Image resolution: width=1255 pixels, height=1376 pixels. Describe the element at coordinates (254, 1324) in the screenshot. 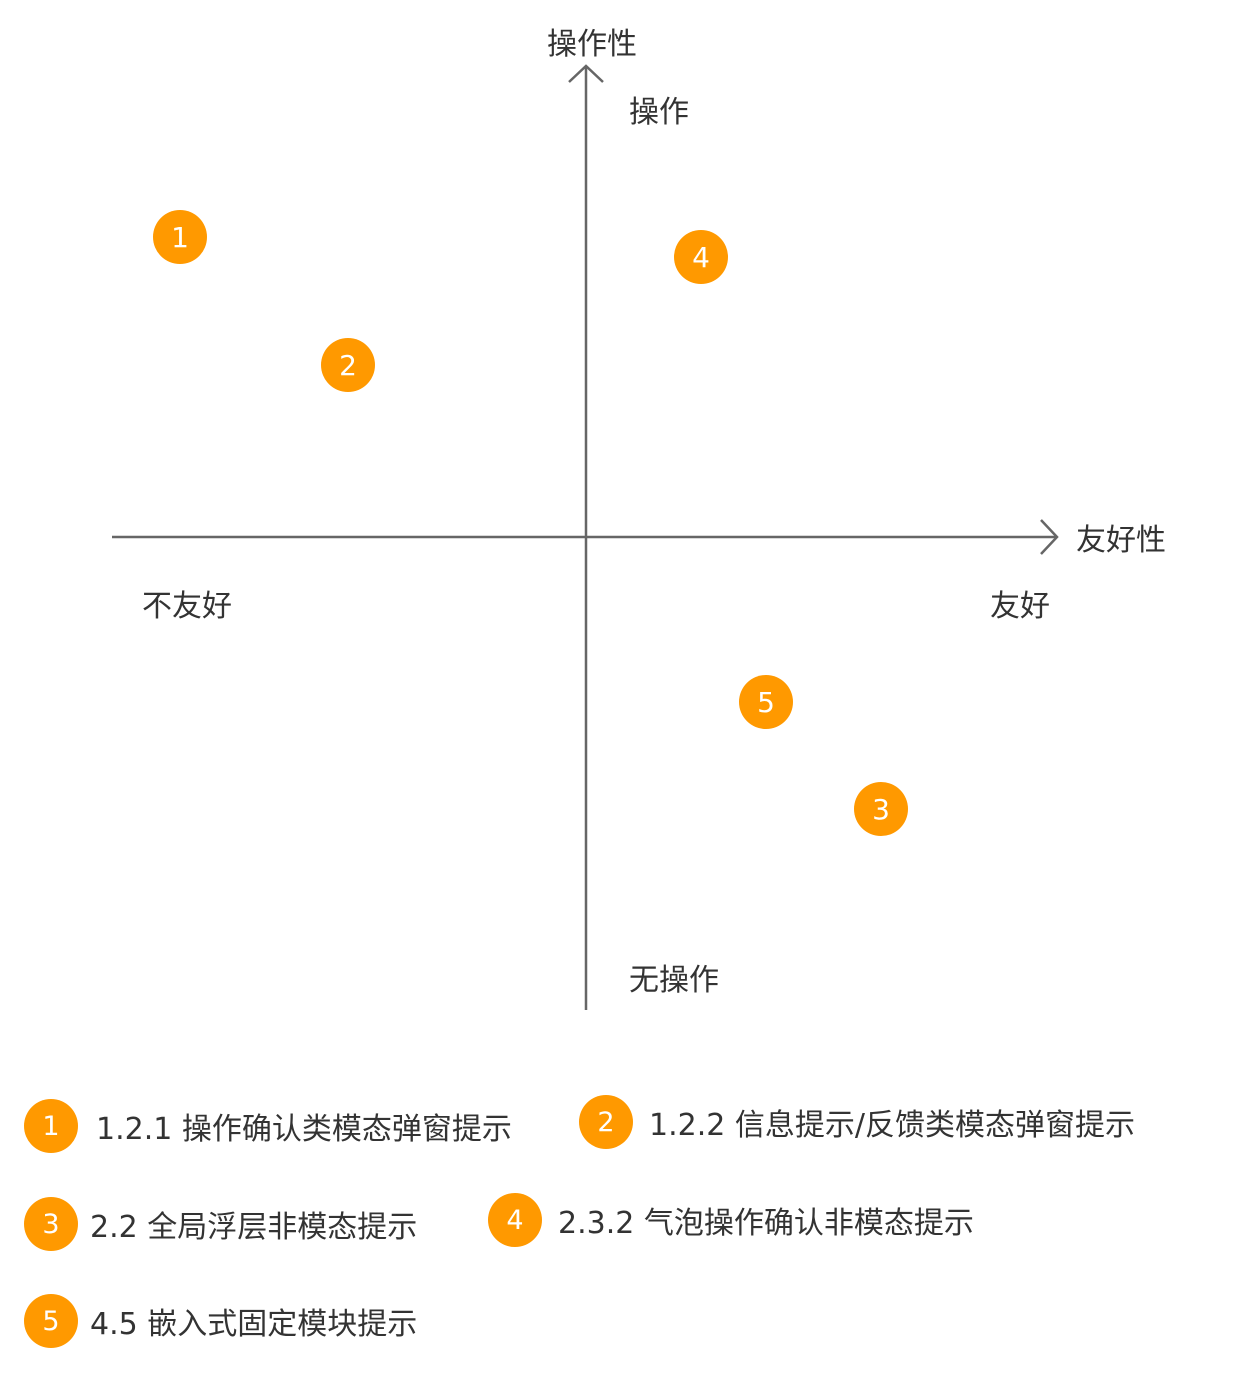

I see `legend-label-5: 4.5 嵌入式固定模块提示` at that location.